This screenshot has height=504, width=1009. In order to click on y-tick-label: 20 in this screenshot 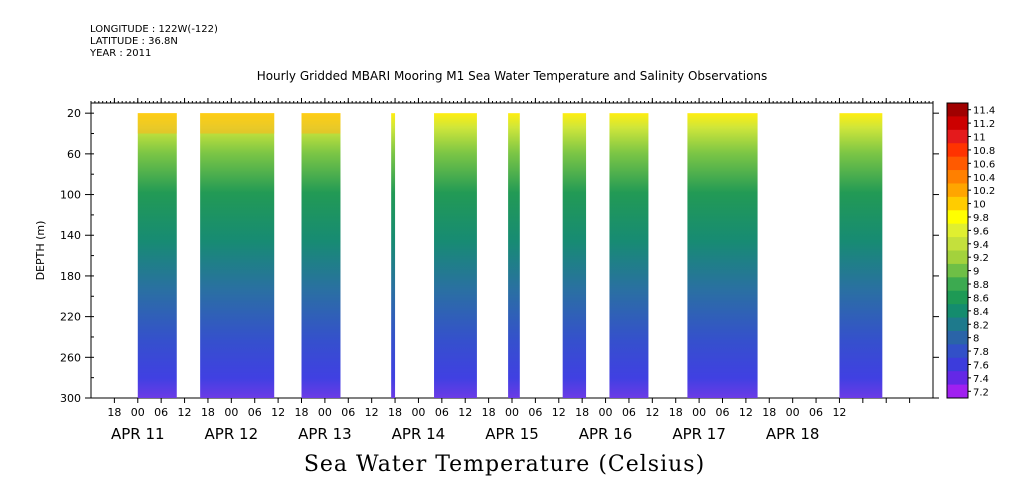, I will do `click(74, 113)`.